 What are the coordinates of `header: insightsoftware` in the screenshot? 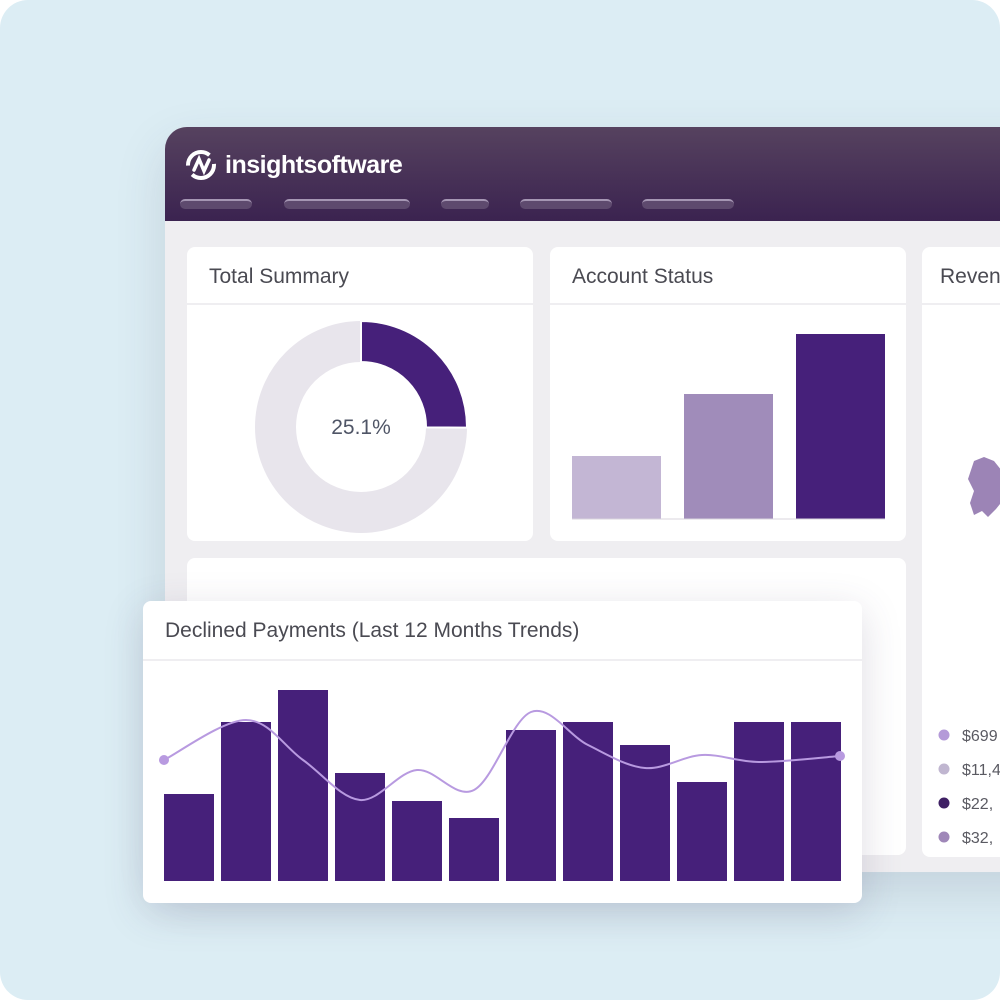 It's located at (582, 174).